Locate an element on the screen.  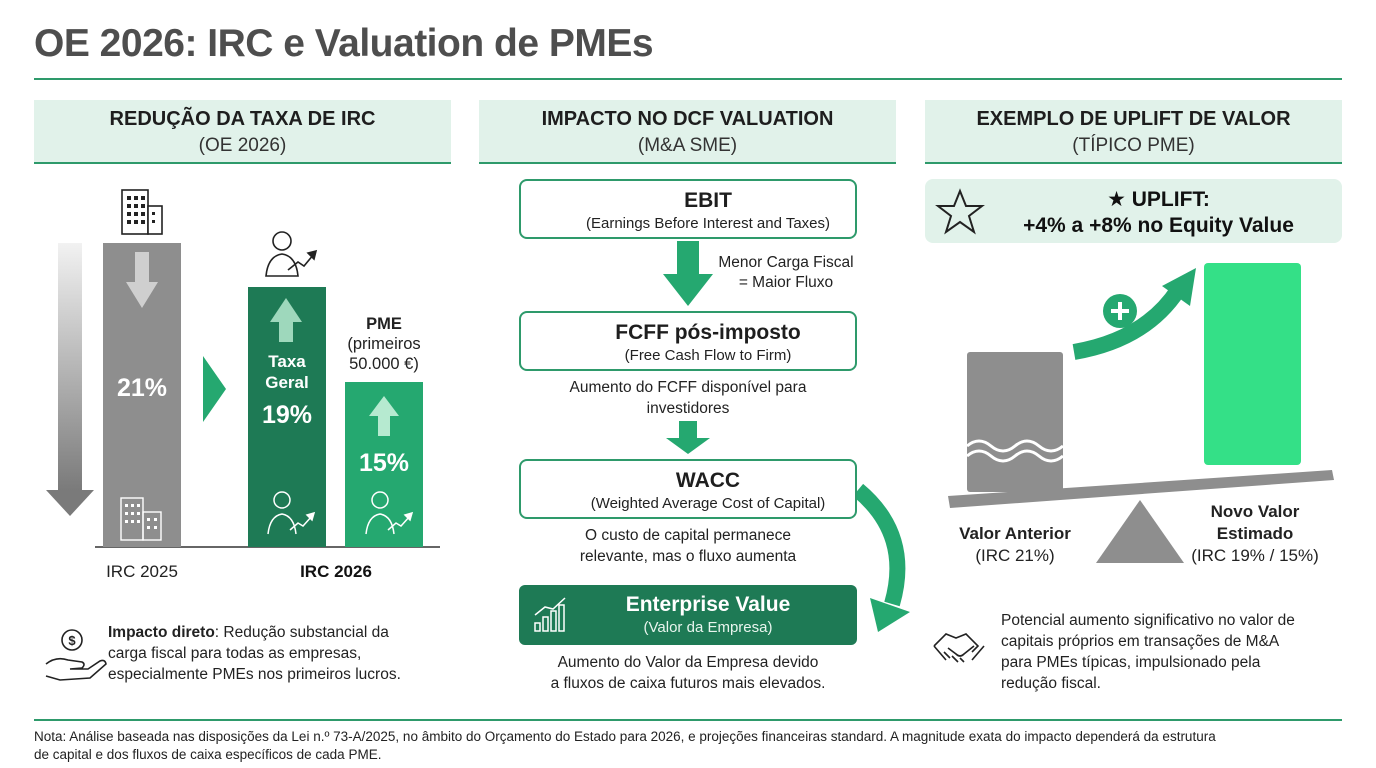
panel-uplift-heading: EXEMPLO DE UPLIFT DE VALOR is located at coordinates (1133, 119).